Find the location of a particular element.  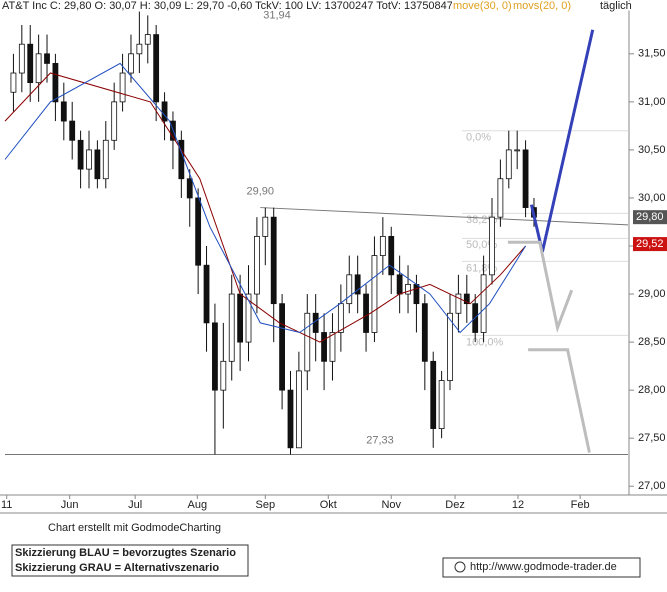

x-tick-label: 12 is located at coordinates (518, 505).